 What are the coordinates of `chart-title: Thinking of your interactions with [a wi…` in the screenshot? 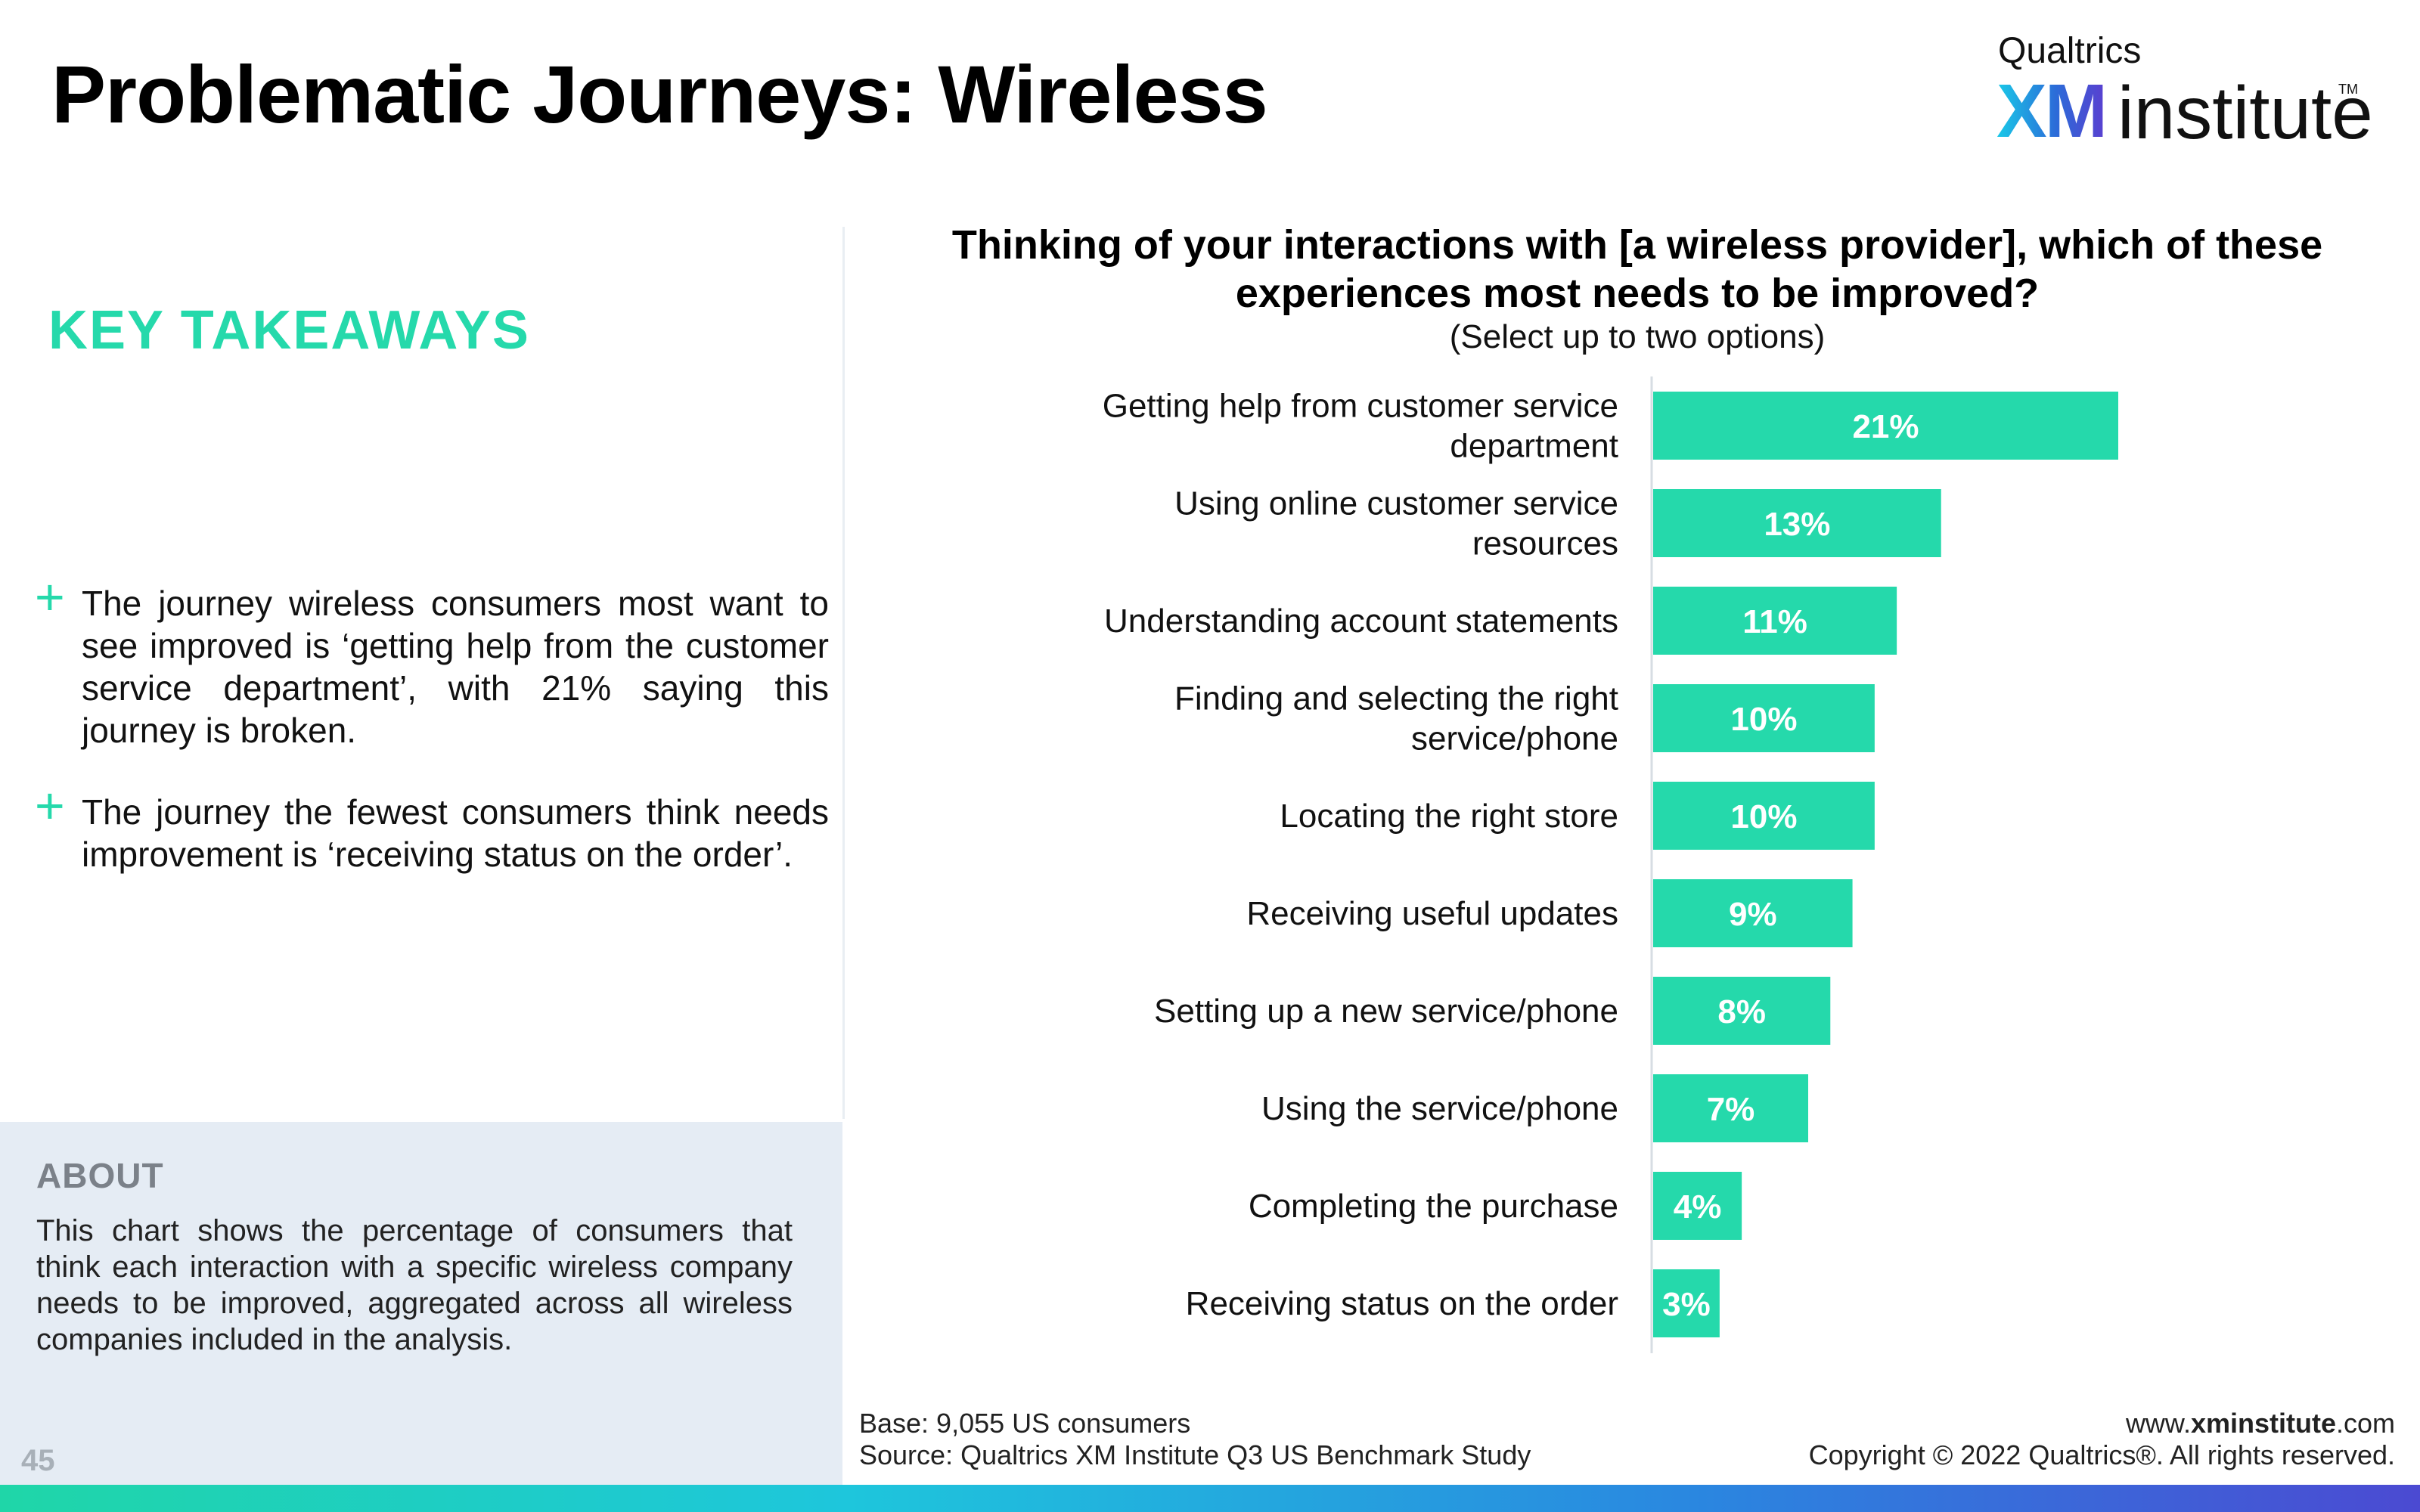 It's located at (1637, 269).